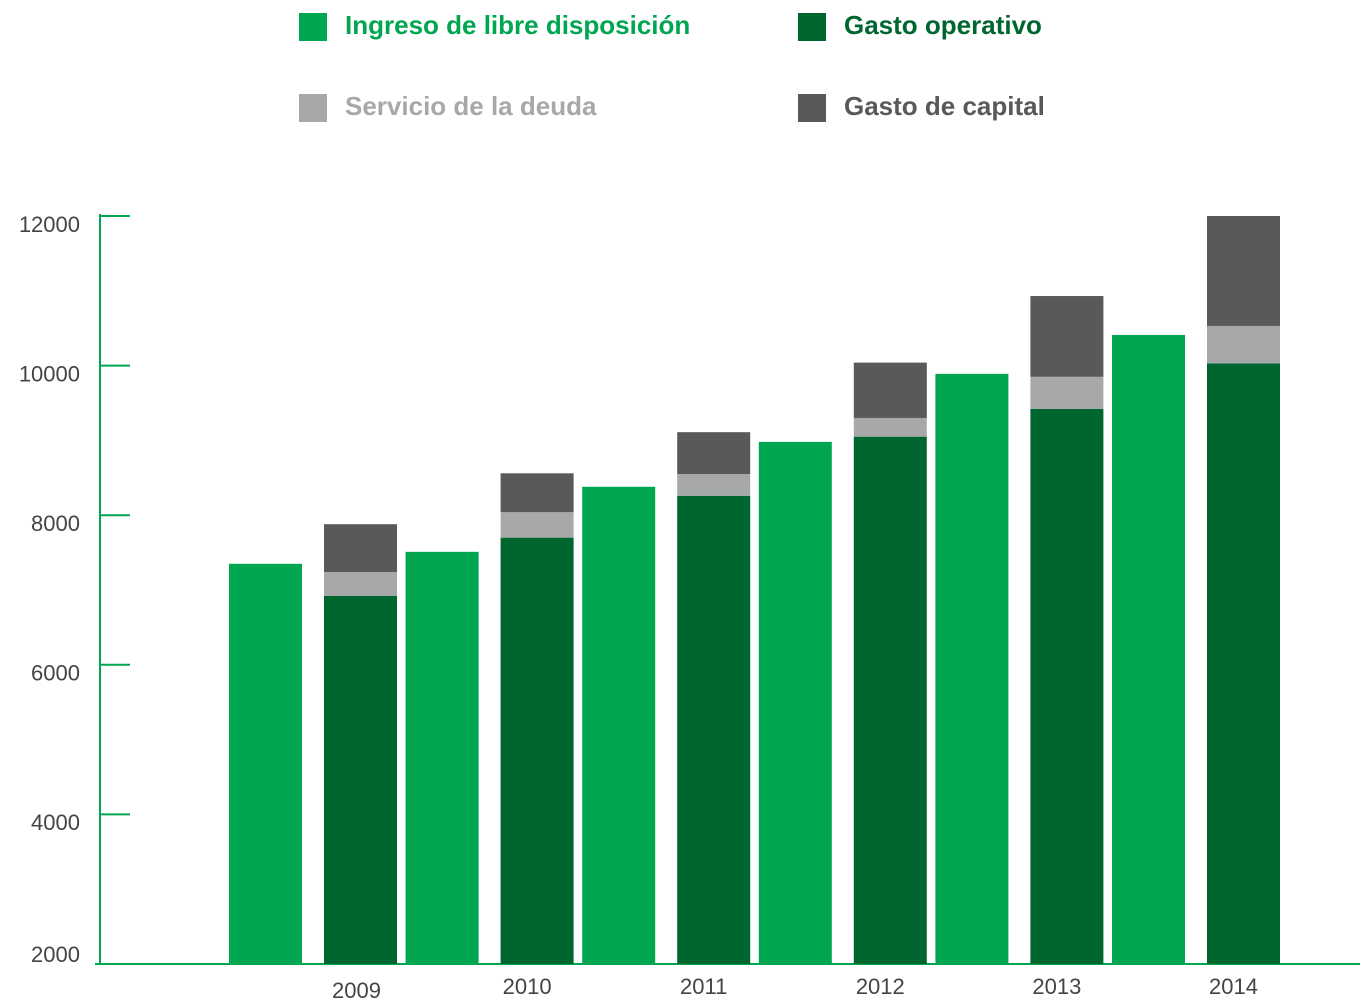 The width and height of the screenshot is (1360, 1000). Describe the element at coordinates (55, 673) in the screenshot. I see `y-tick-label: 6000` at that location.